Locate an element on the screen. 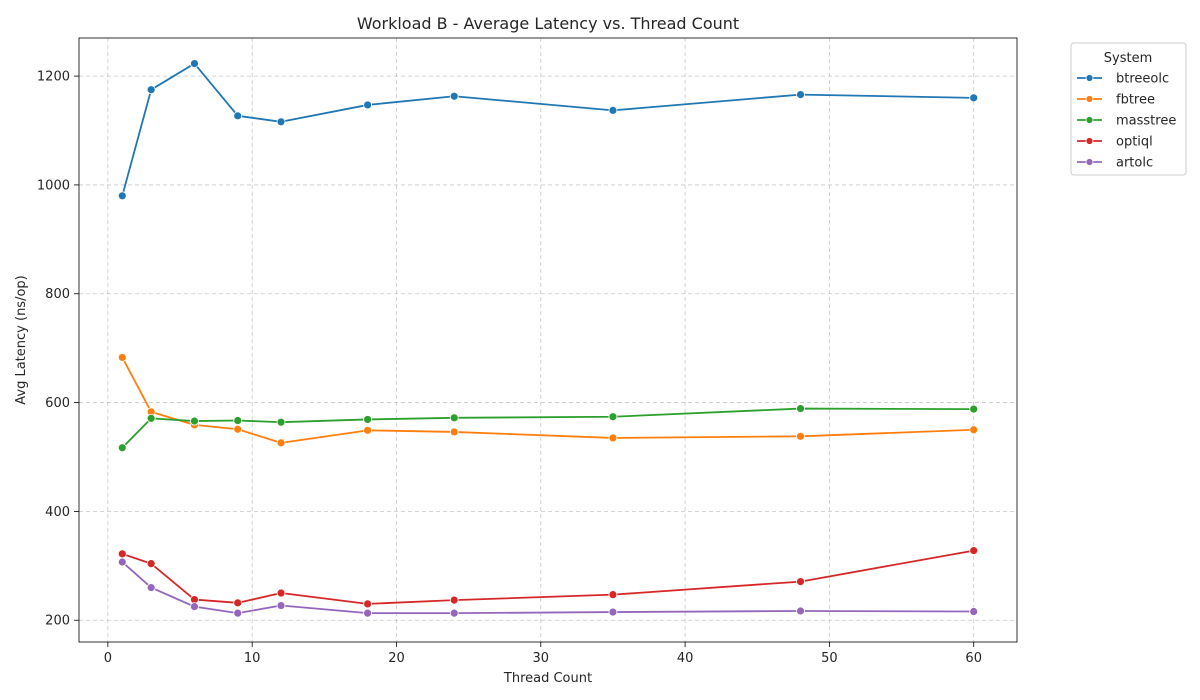  legend-label: optiql is located at coordinates (1134, 142).